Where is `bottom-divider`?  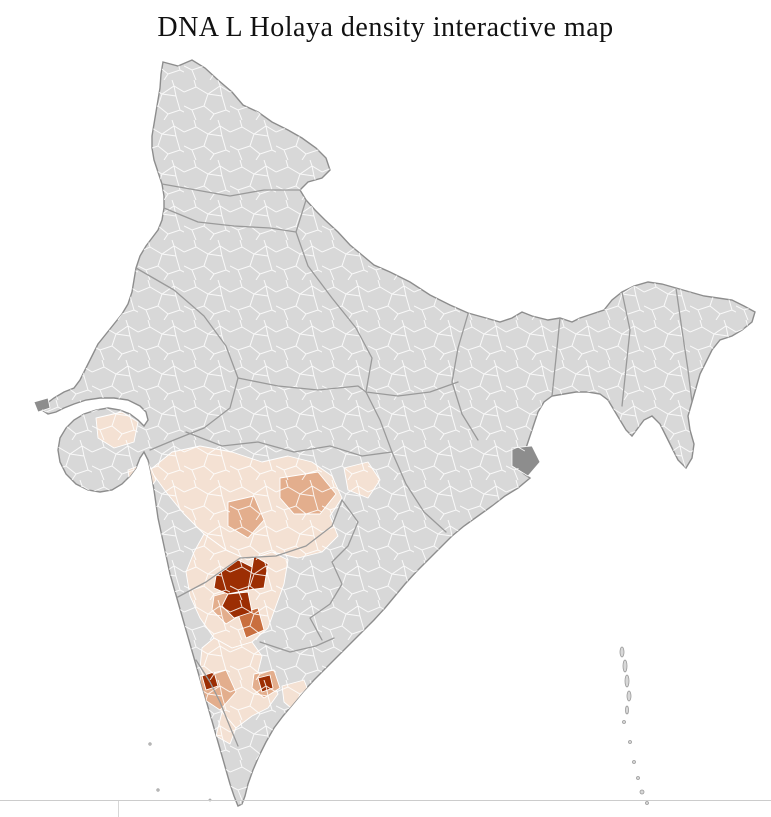
bottom-divider is located at coordinates (385, 800).